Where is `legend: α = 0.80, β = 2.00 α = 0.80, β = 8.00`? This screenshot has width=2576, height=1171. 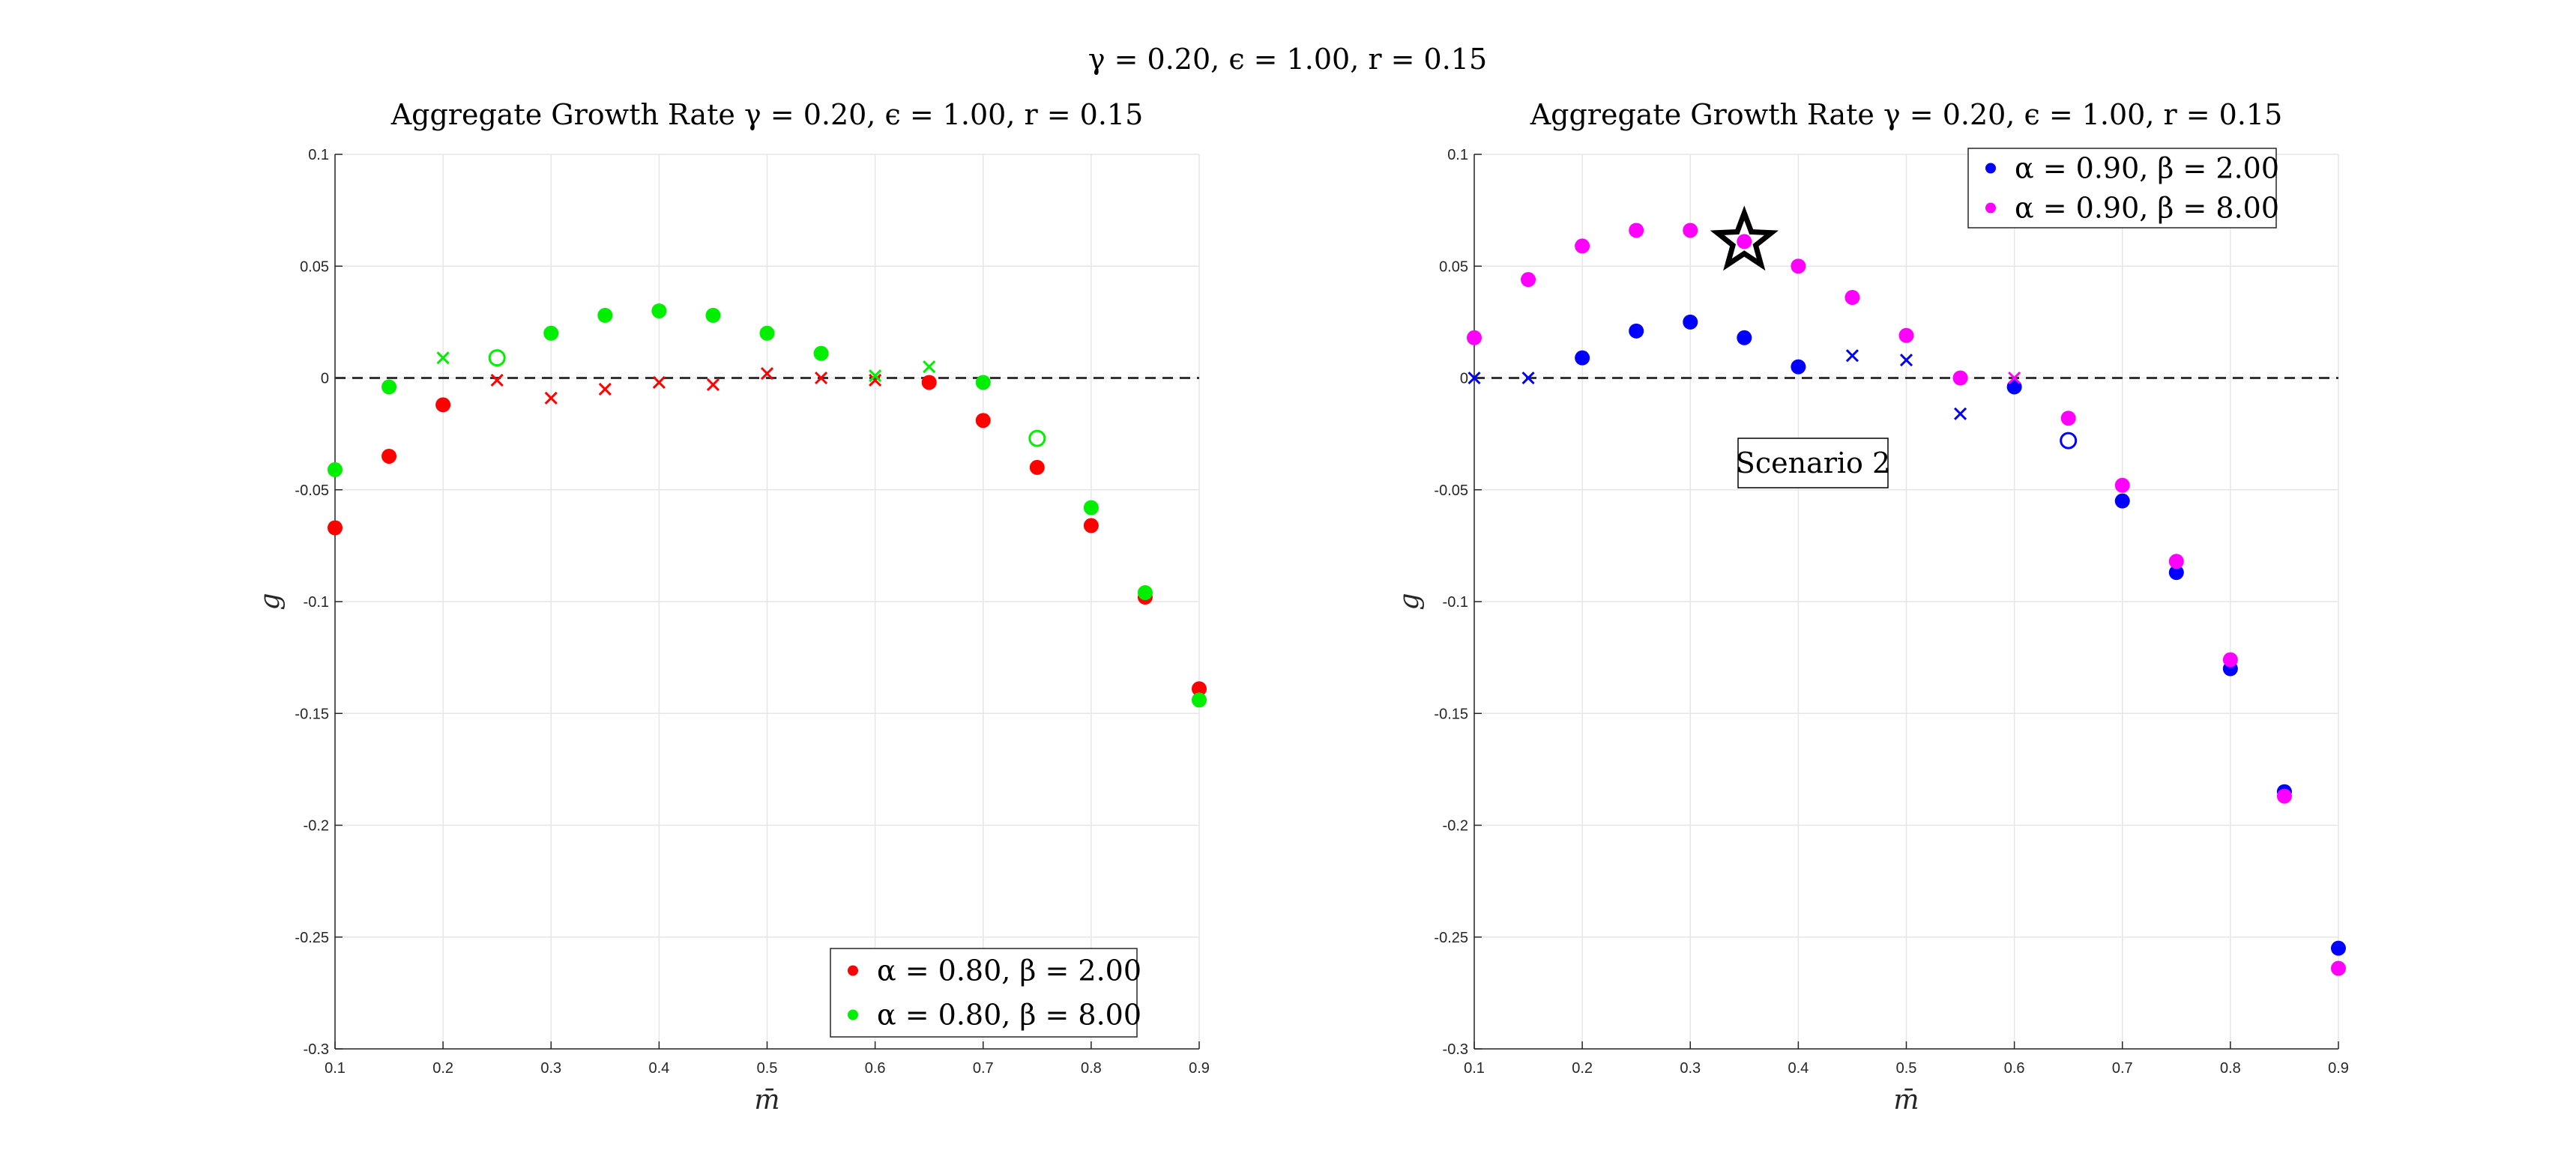 legend: α = 0.80, β = 2.00 α = 0.80, β = 8.00 is located at coordinates (985, 993).